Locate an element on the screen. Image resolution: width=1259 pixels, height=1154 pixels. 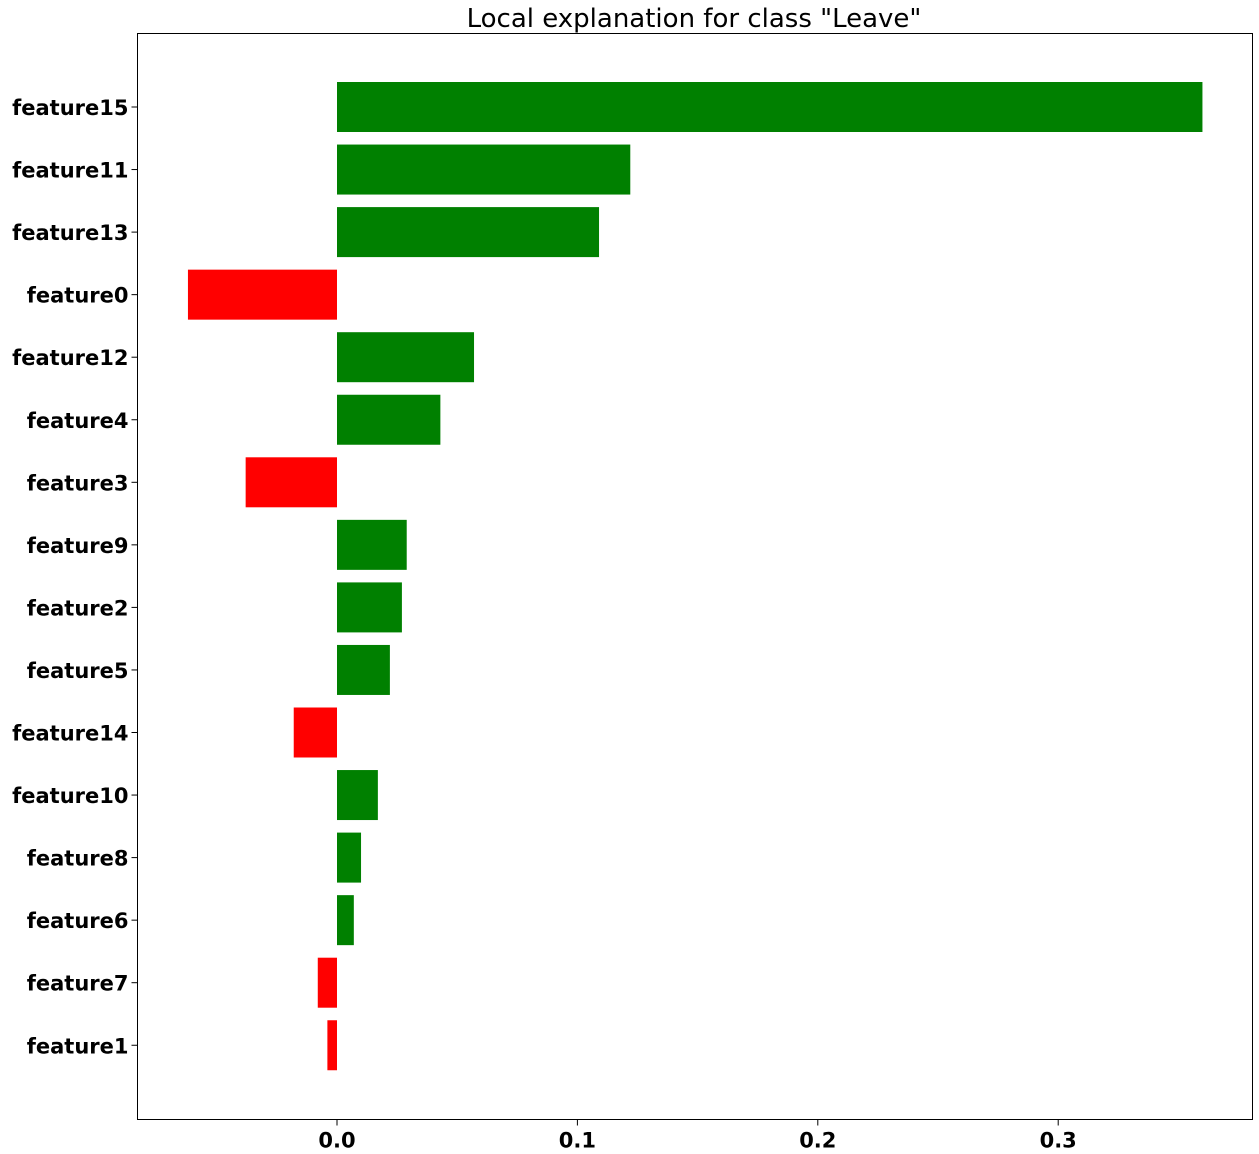
y-tick-label: feature1 is located at coordinates (78, 1046).